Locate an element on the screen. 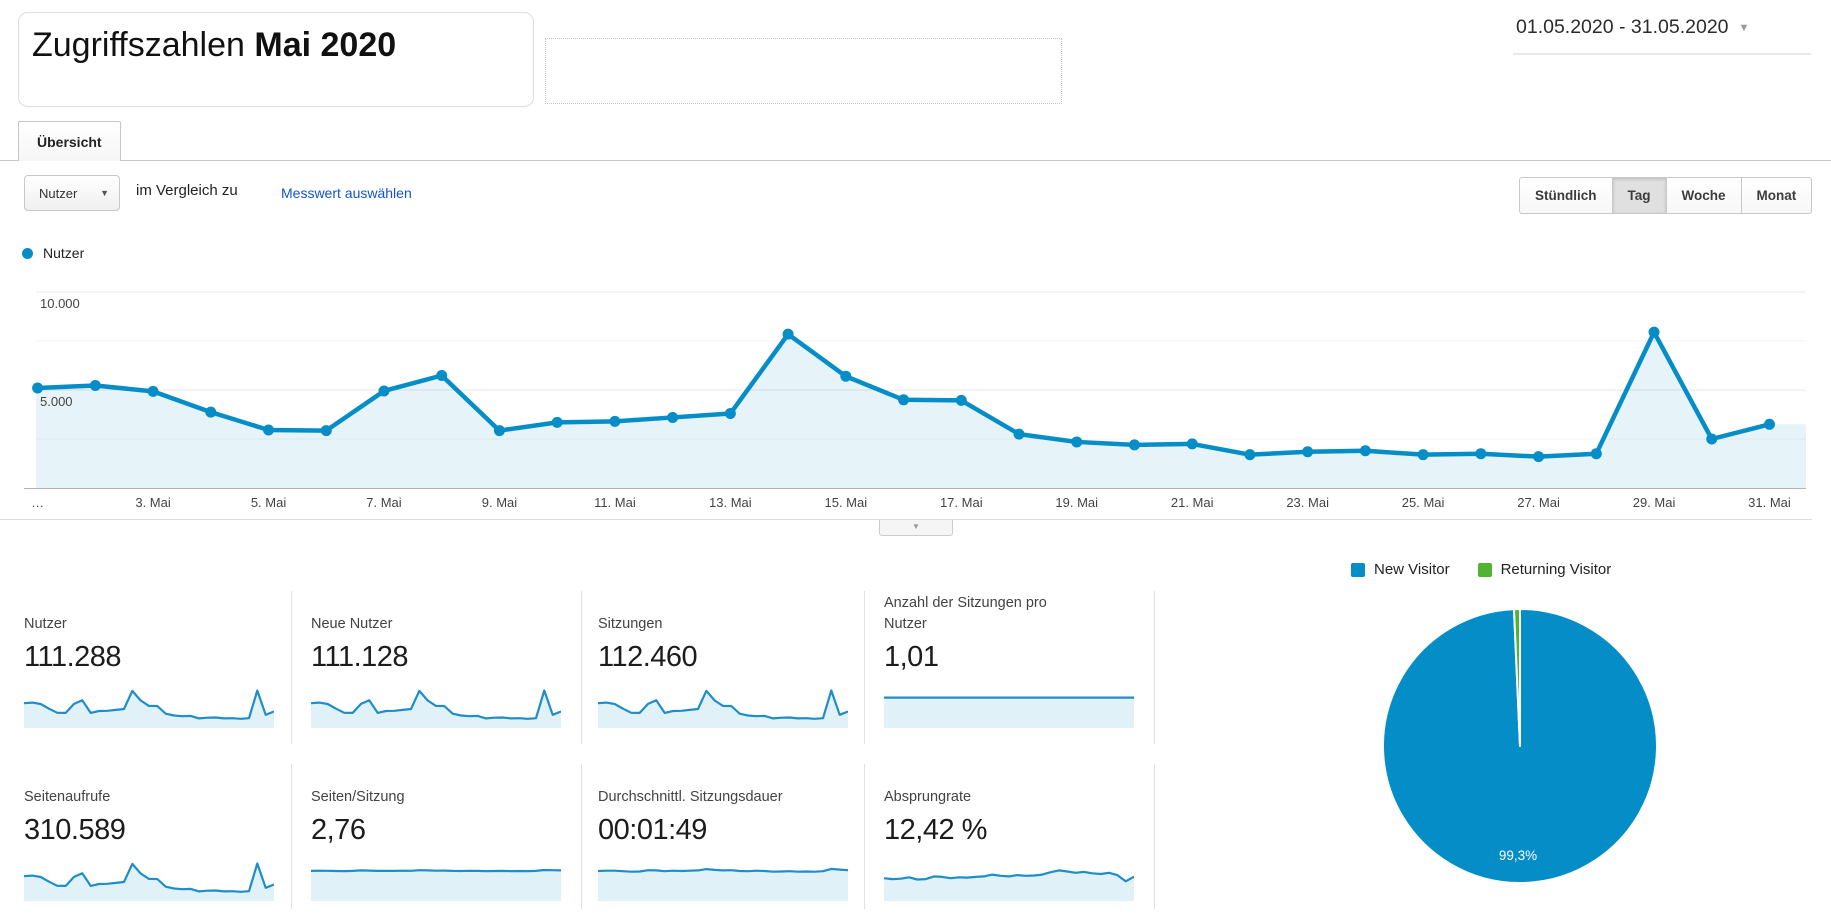 The height and width of the screenshot is (913, 1831). chart-collapse-button: ▼ is located at coordinates (916, 528).